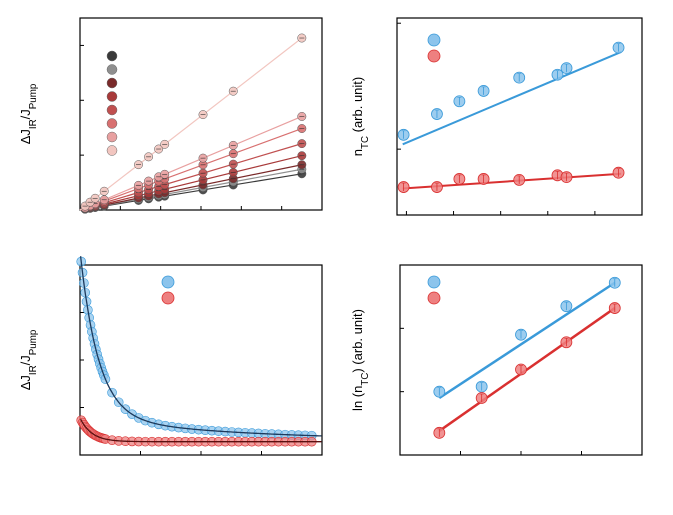 Image resolution: width=673 pixels, height=515 pixels. Describe the element at coordinates (360, 116) in the screenshot. I see `y-axis-label: nTC (arb. unit)` at that location.